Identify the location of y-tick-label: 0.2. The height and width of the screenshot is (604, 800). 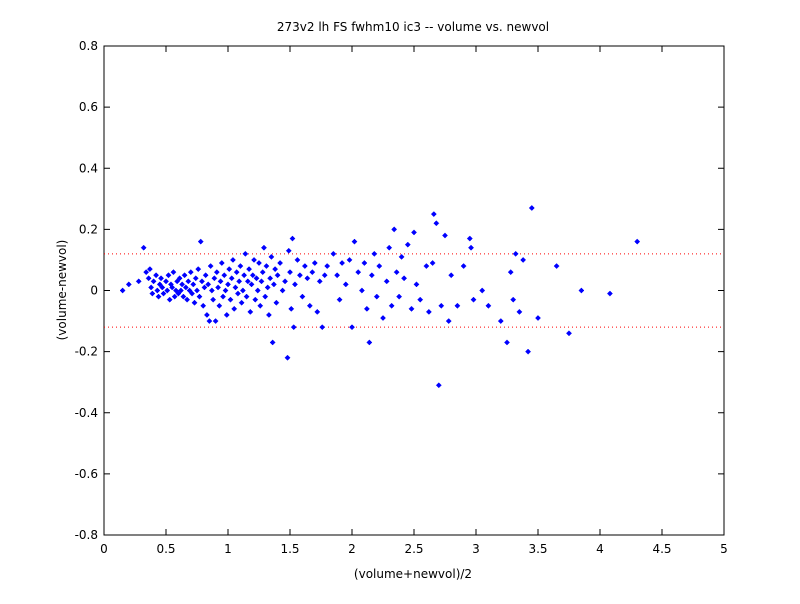
(88, 229).